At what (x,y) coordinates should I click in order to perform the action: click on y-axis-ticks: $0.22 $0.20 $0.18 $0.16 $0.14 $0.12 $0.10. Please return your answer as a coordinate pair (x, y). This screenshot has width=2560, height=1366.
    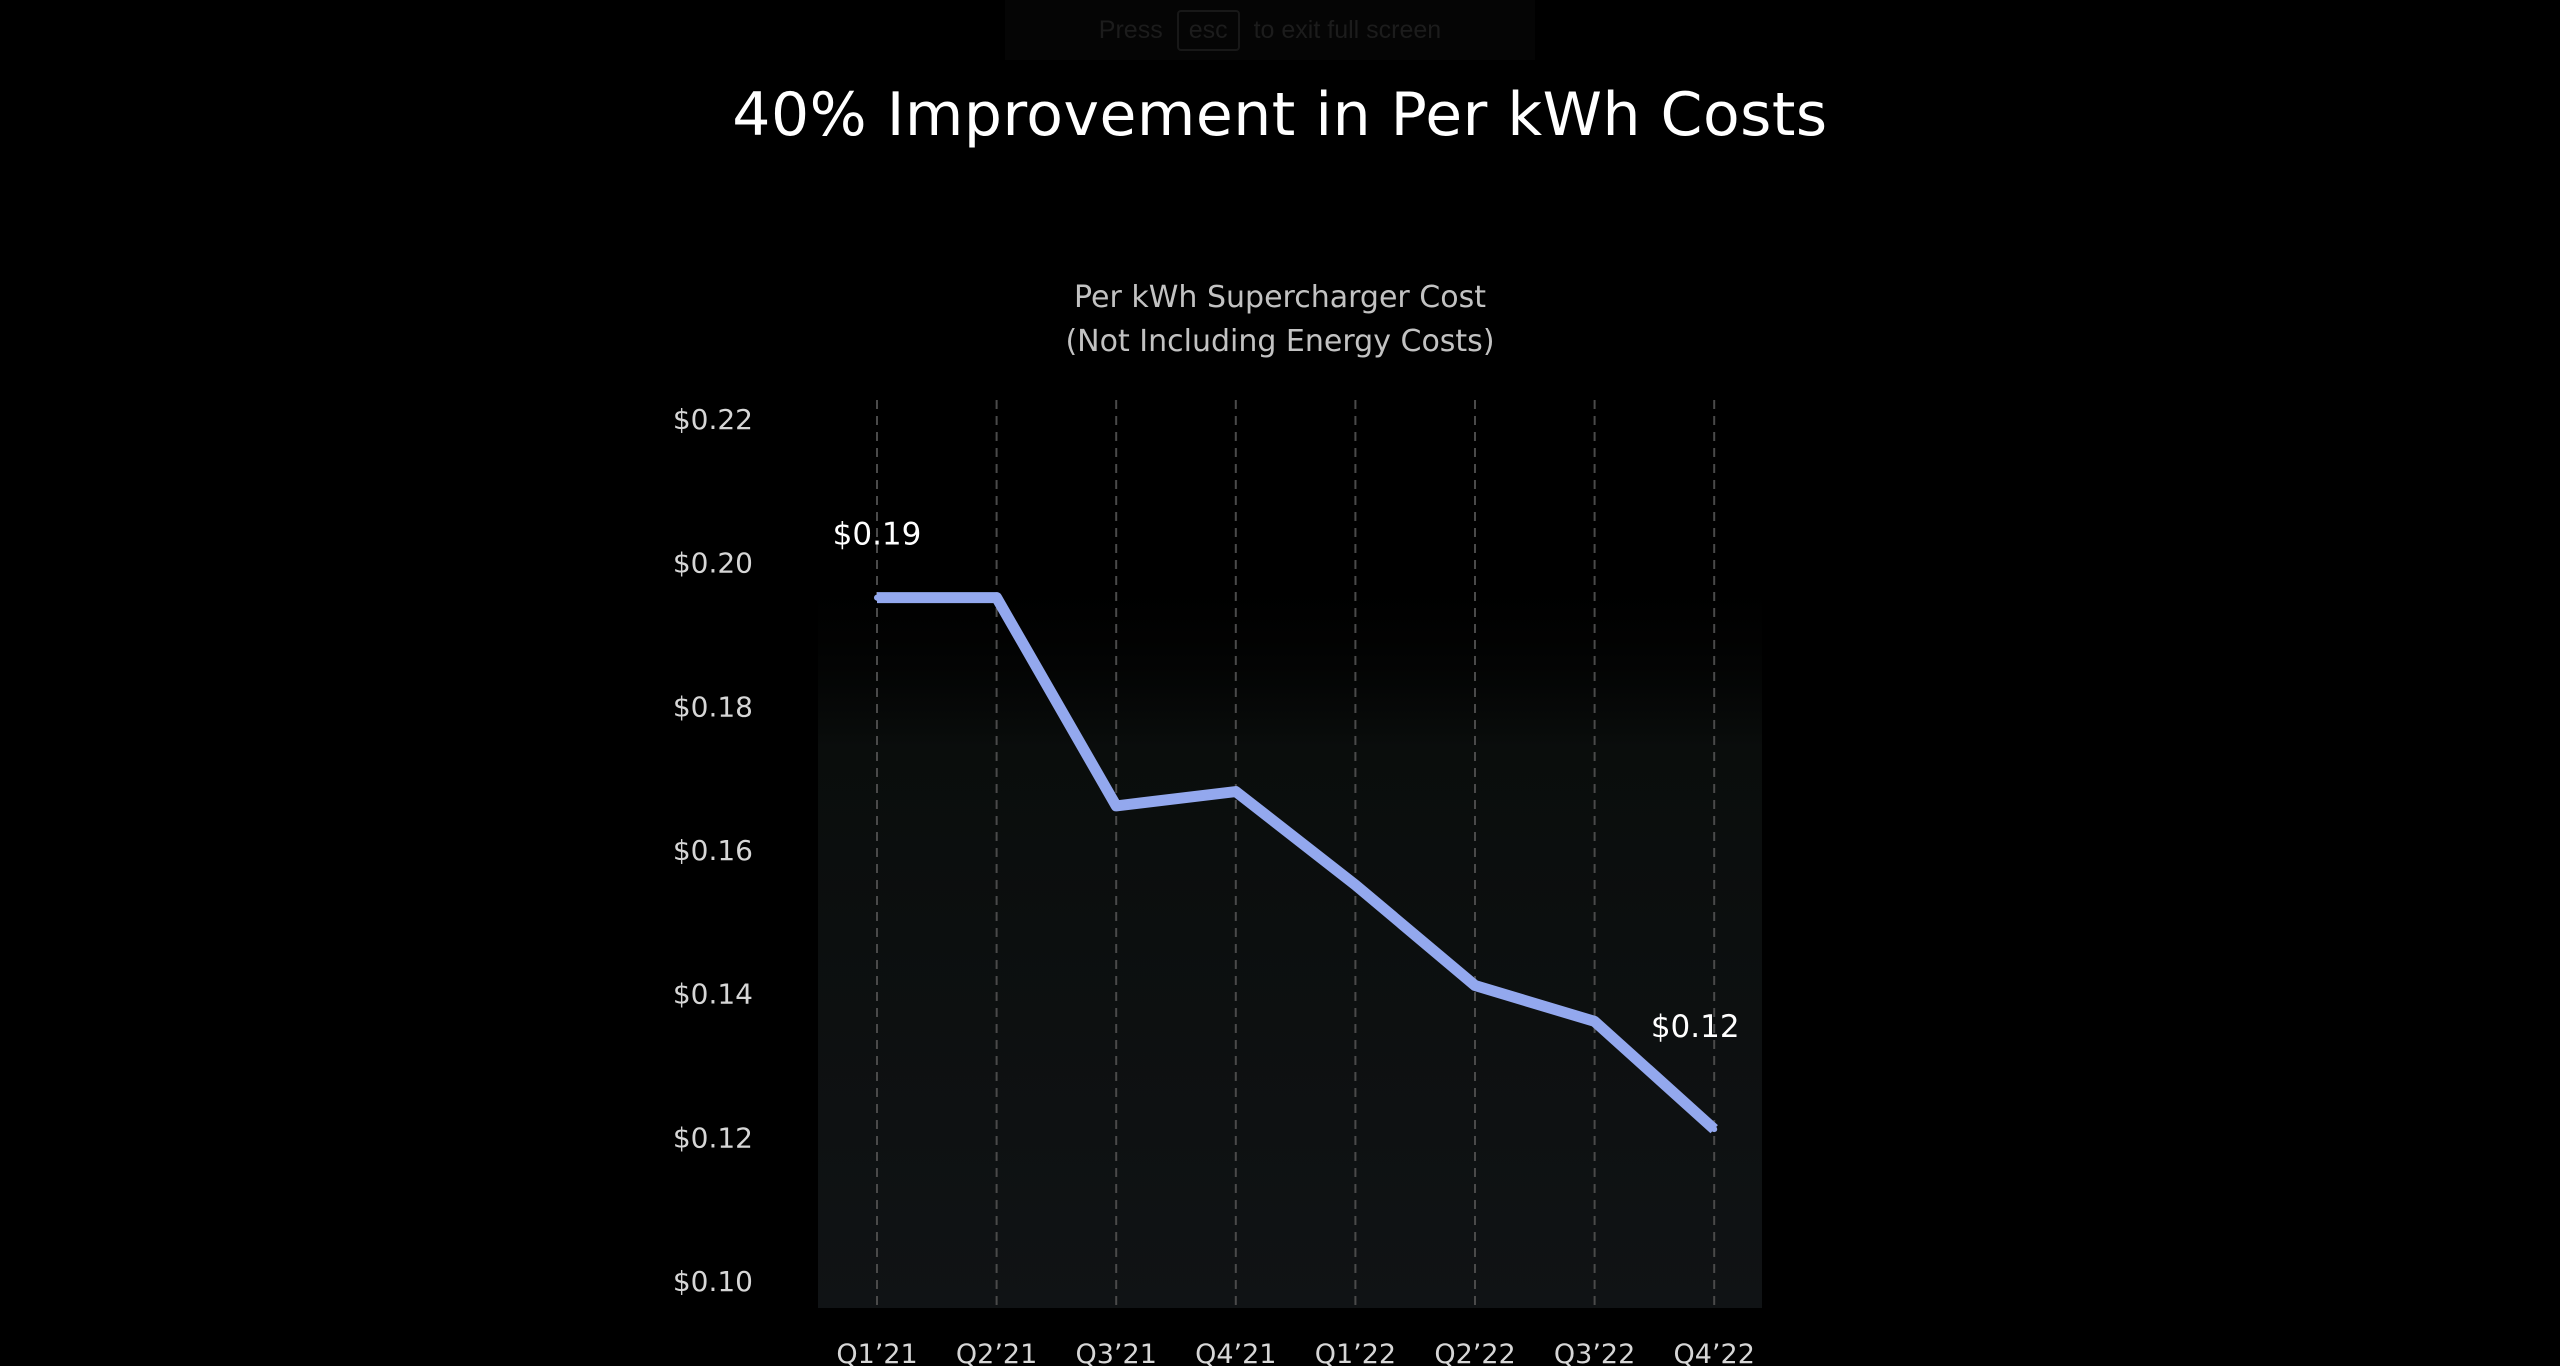
    Looking at the image, I should click on (713, 850).